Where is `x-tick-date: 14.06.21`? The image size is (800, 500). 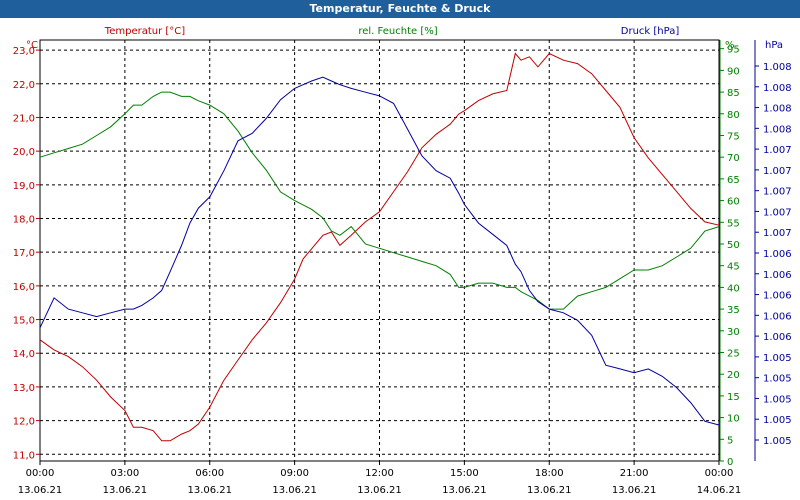 x-tick-date: 14.06.21 is located at coordinates (719, 490).